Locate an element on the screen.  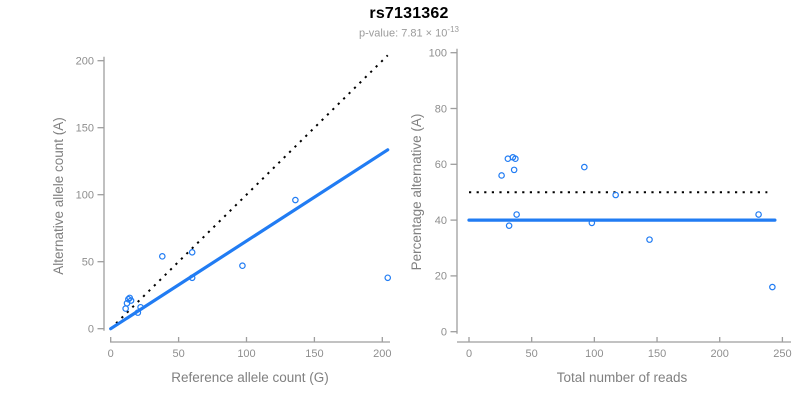
y-tick-label: 40 is located at coordinates (441, 221).